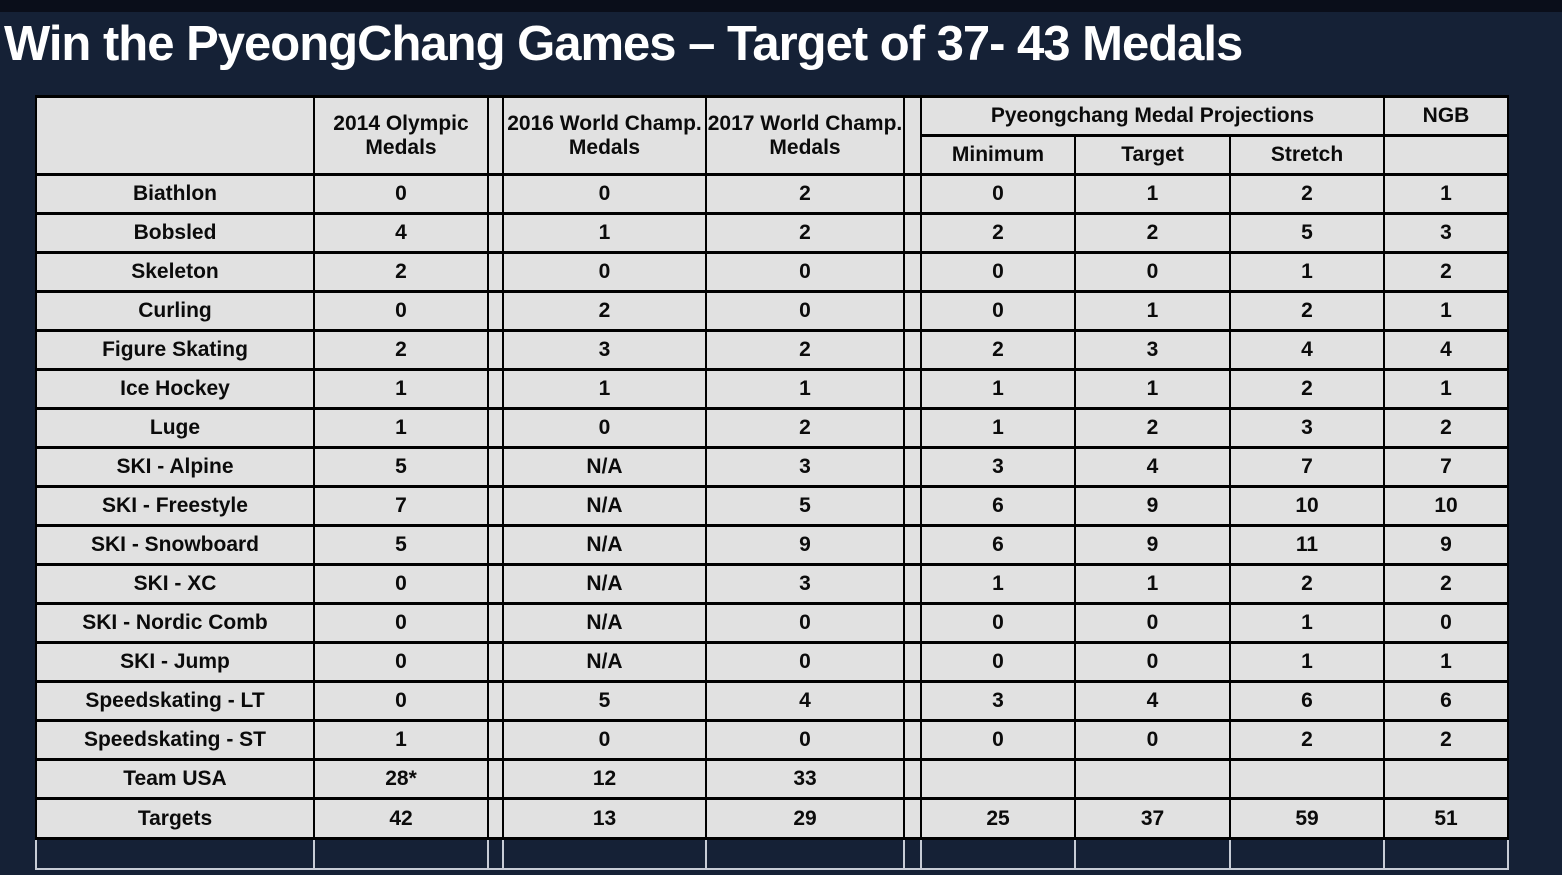  Describe the element at coordinates (1446, 506) in the screenshot. I see `cell-ngb: 10` at that location.